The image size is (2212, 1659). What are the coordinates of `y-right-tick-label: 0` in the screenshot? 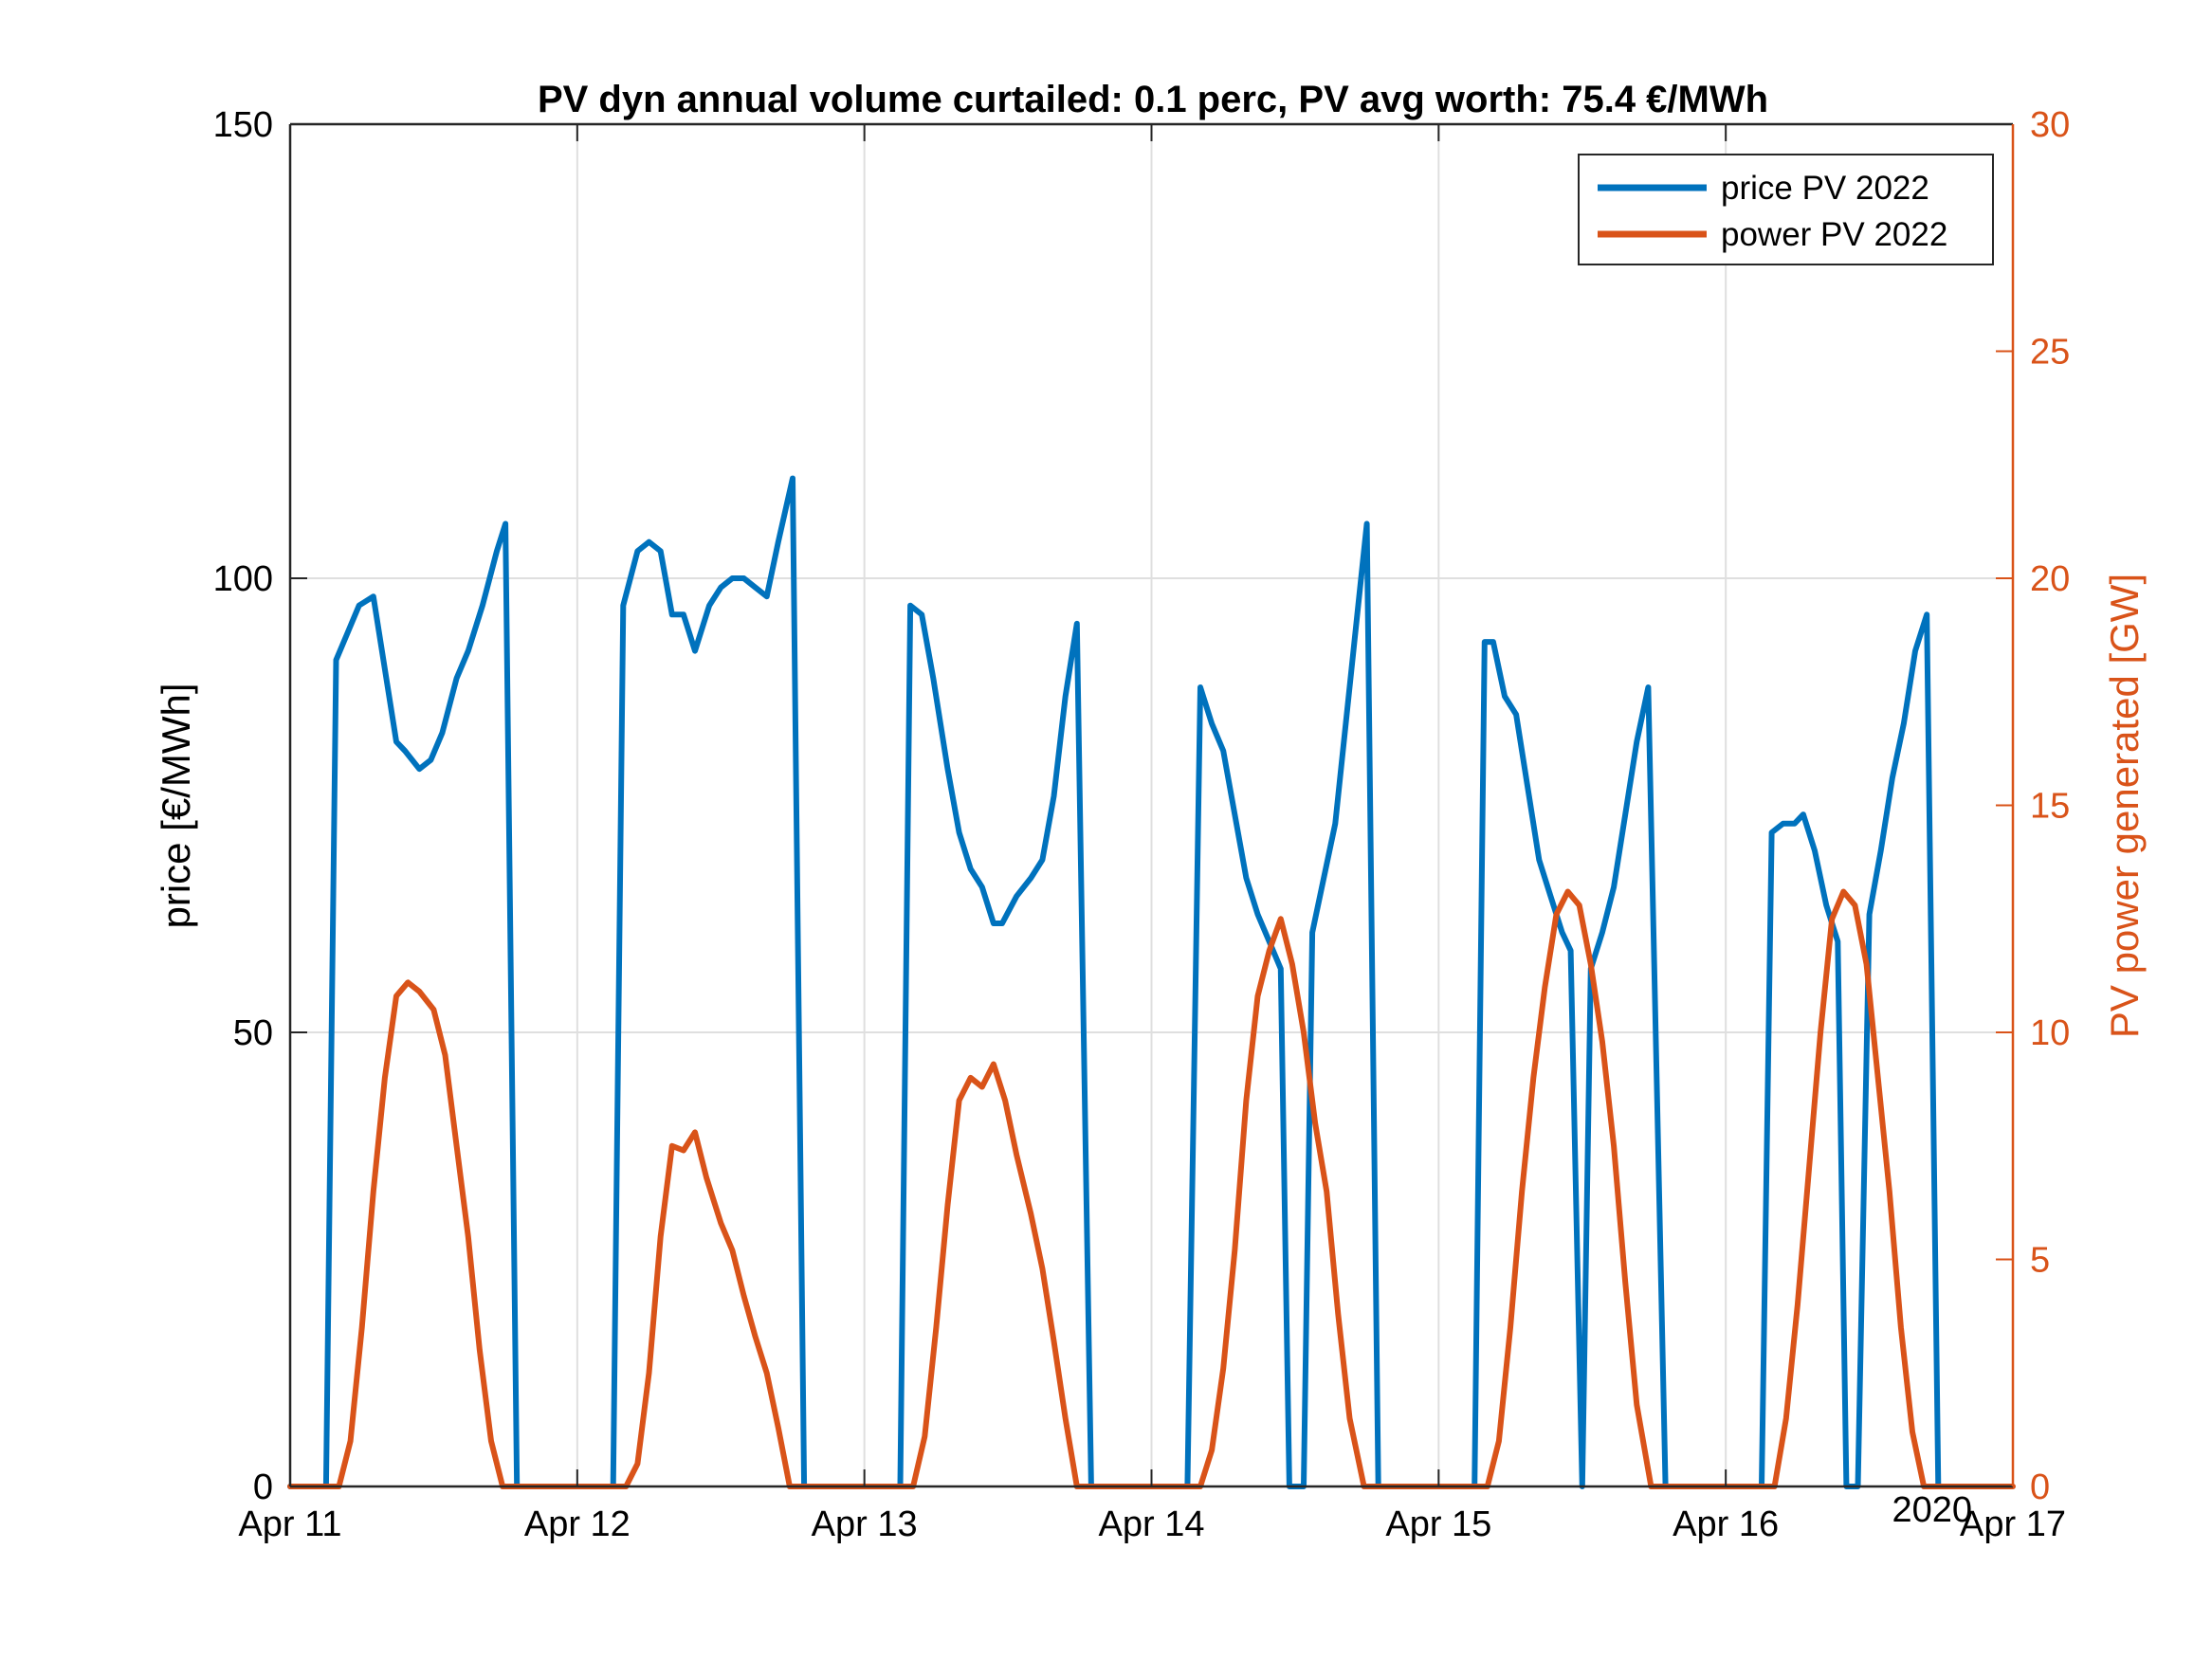 It's located at (2040, 1487).